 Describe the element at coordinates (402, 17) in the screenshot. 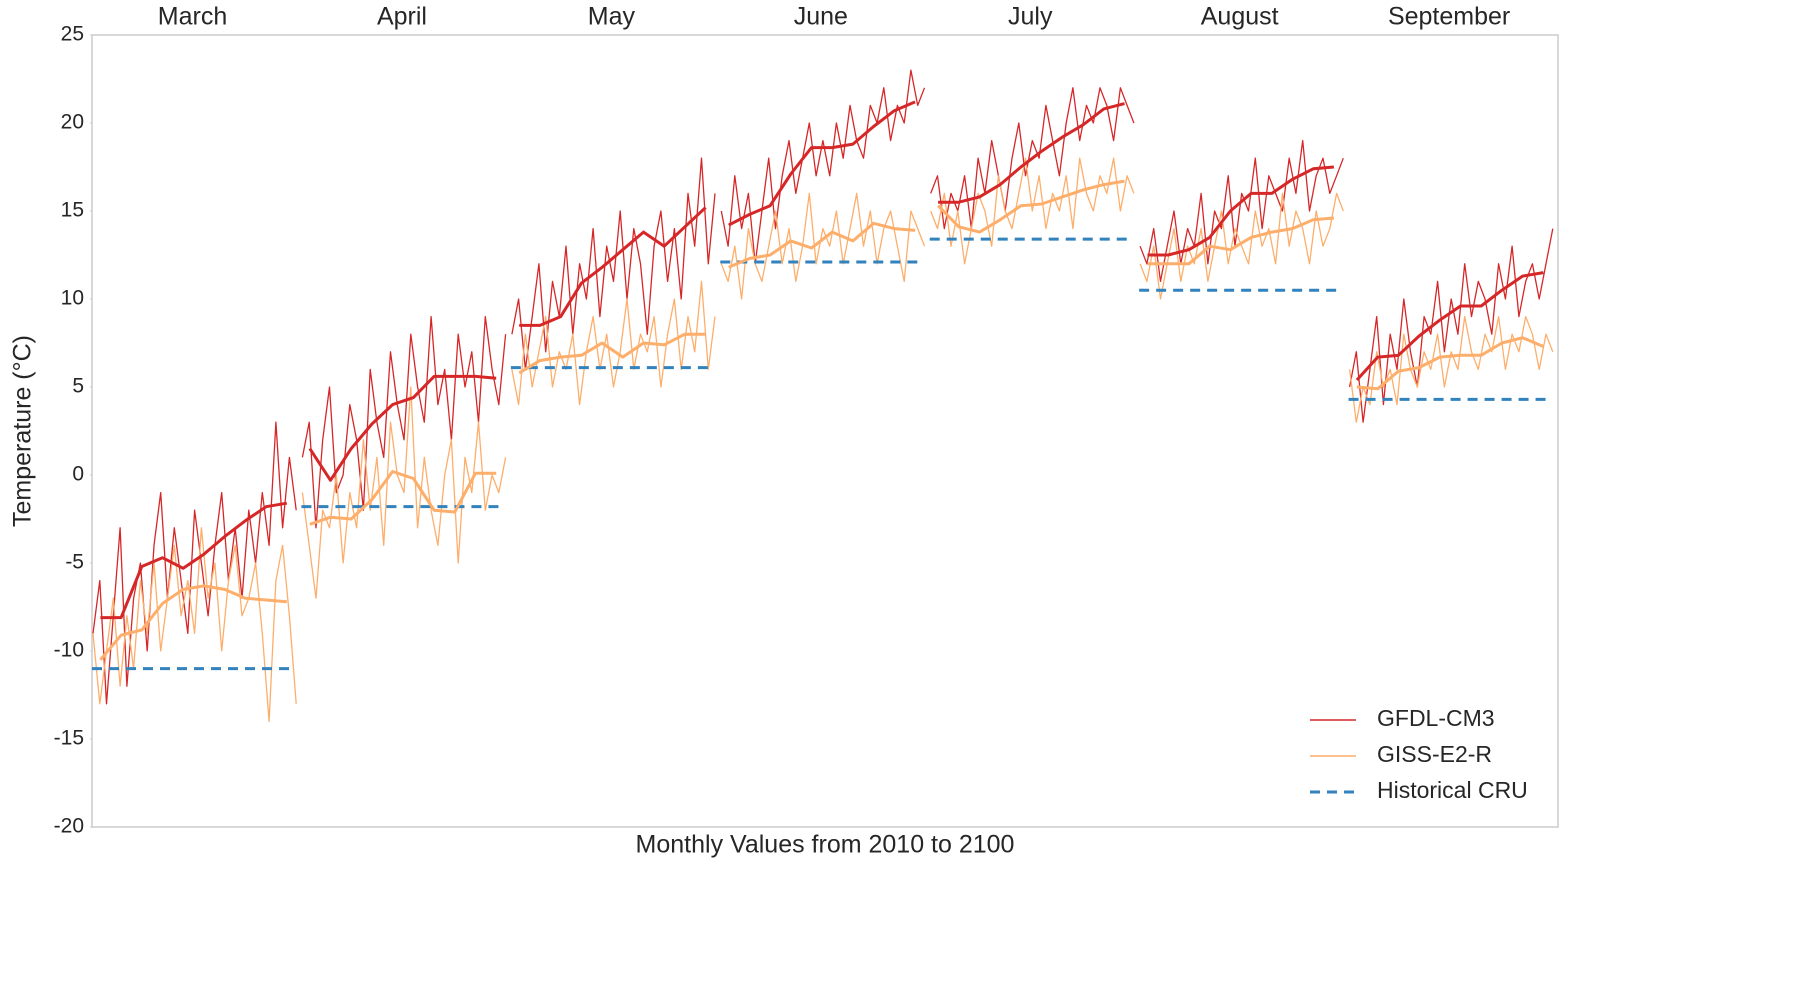

I see `panel-title: April` at that location.